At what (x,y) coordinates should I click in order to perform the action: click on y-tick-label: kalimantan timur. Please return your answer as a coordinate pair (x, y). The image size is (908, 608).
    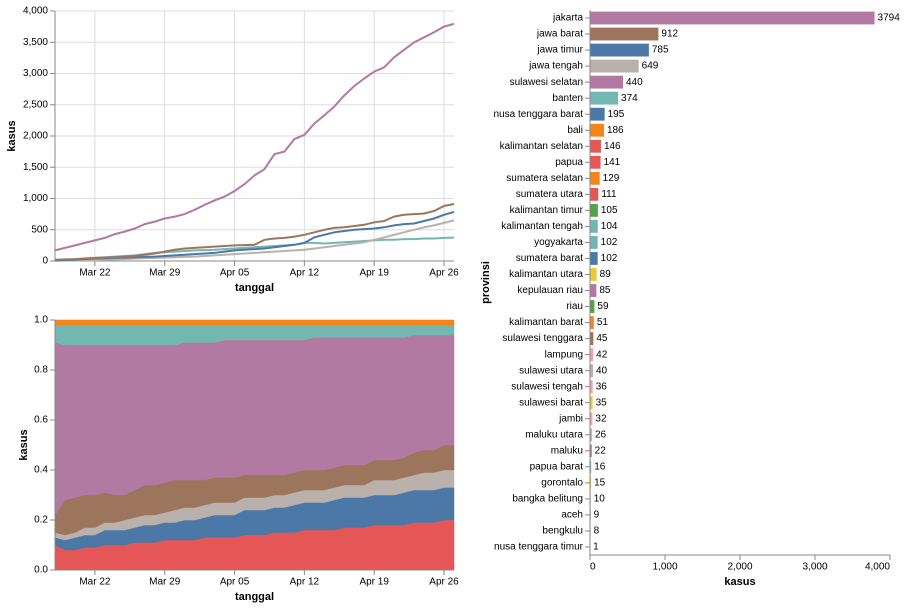
    Looking at the image, I should click on (547, 210).